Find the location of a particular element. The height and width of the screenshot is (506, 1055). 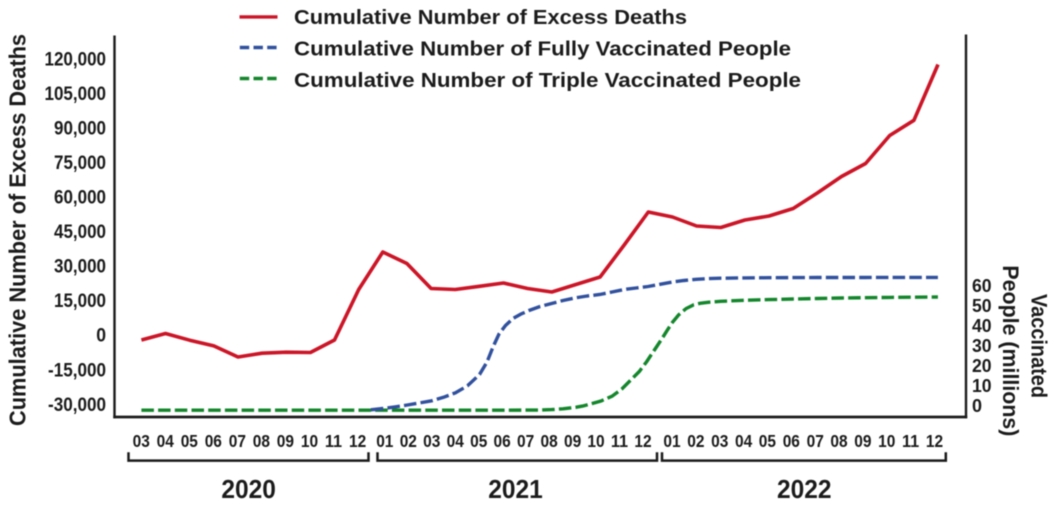

svg-text: 2022 is located at coordinates (804, 489).